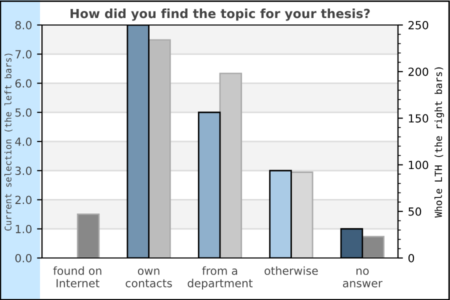  Describe the element at coordinates (291, 270) in the screenshot. I see `x-tick-label: otherwise` at that location.